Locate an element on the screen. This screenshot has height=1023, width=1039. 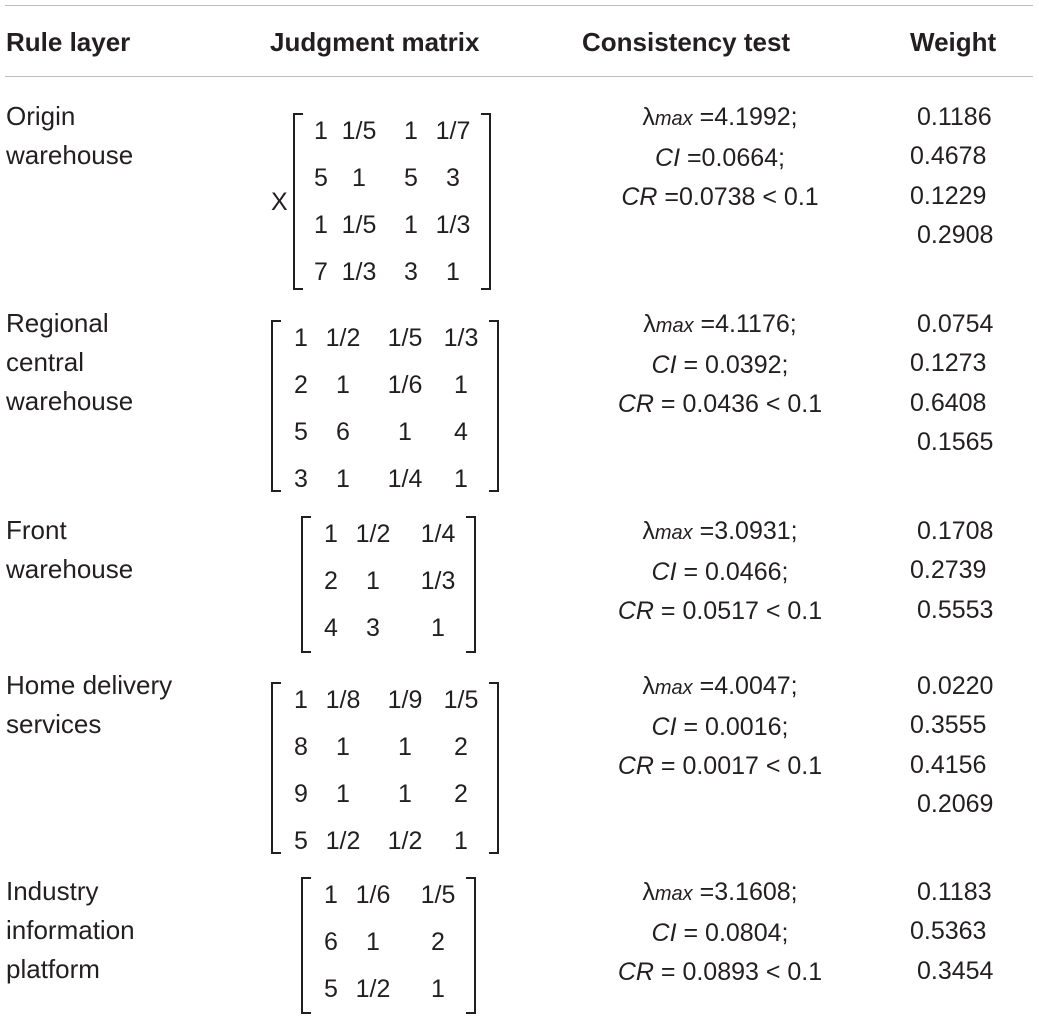
header-rule-layer: Rule layer is located at coordinates (68, 42).